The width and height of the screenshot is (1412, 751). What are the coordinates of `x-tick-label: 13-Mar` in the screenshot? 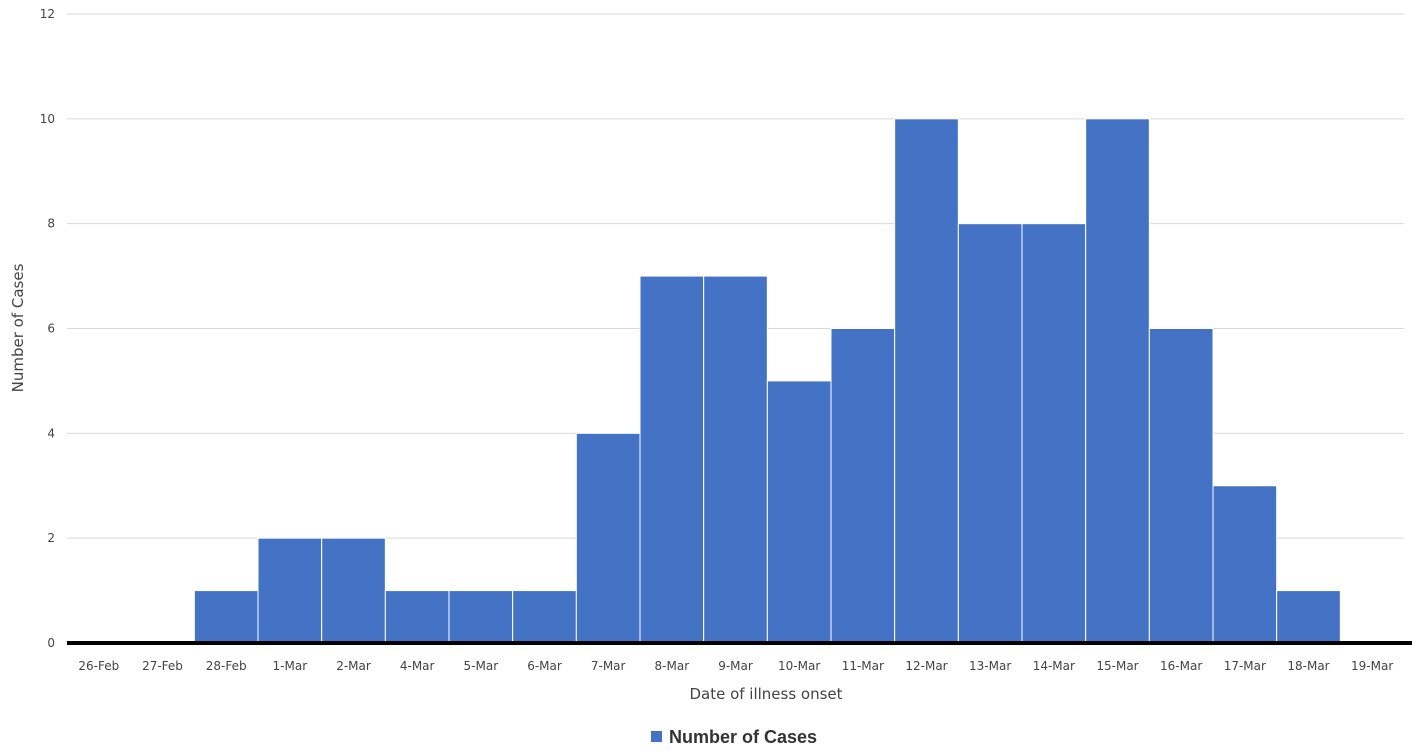 It's located at (990, 666).